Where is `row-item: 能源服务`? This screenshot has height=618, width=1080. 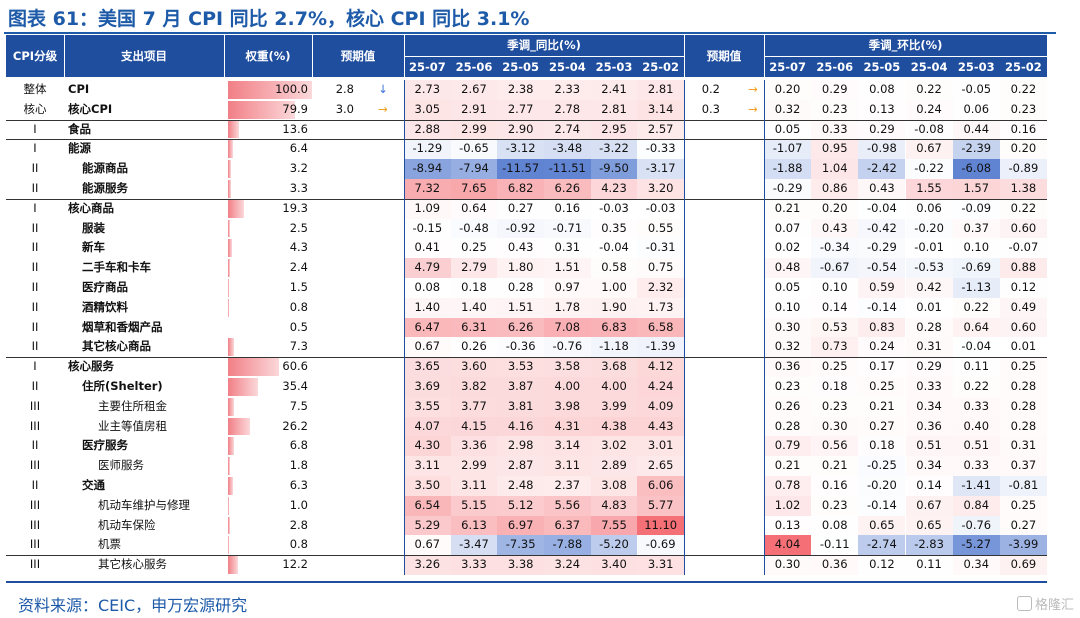 row-item: 能源服务 is located at coordinates (105, 188).